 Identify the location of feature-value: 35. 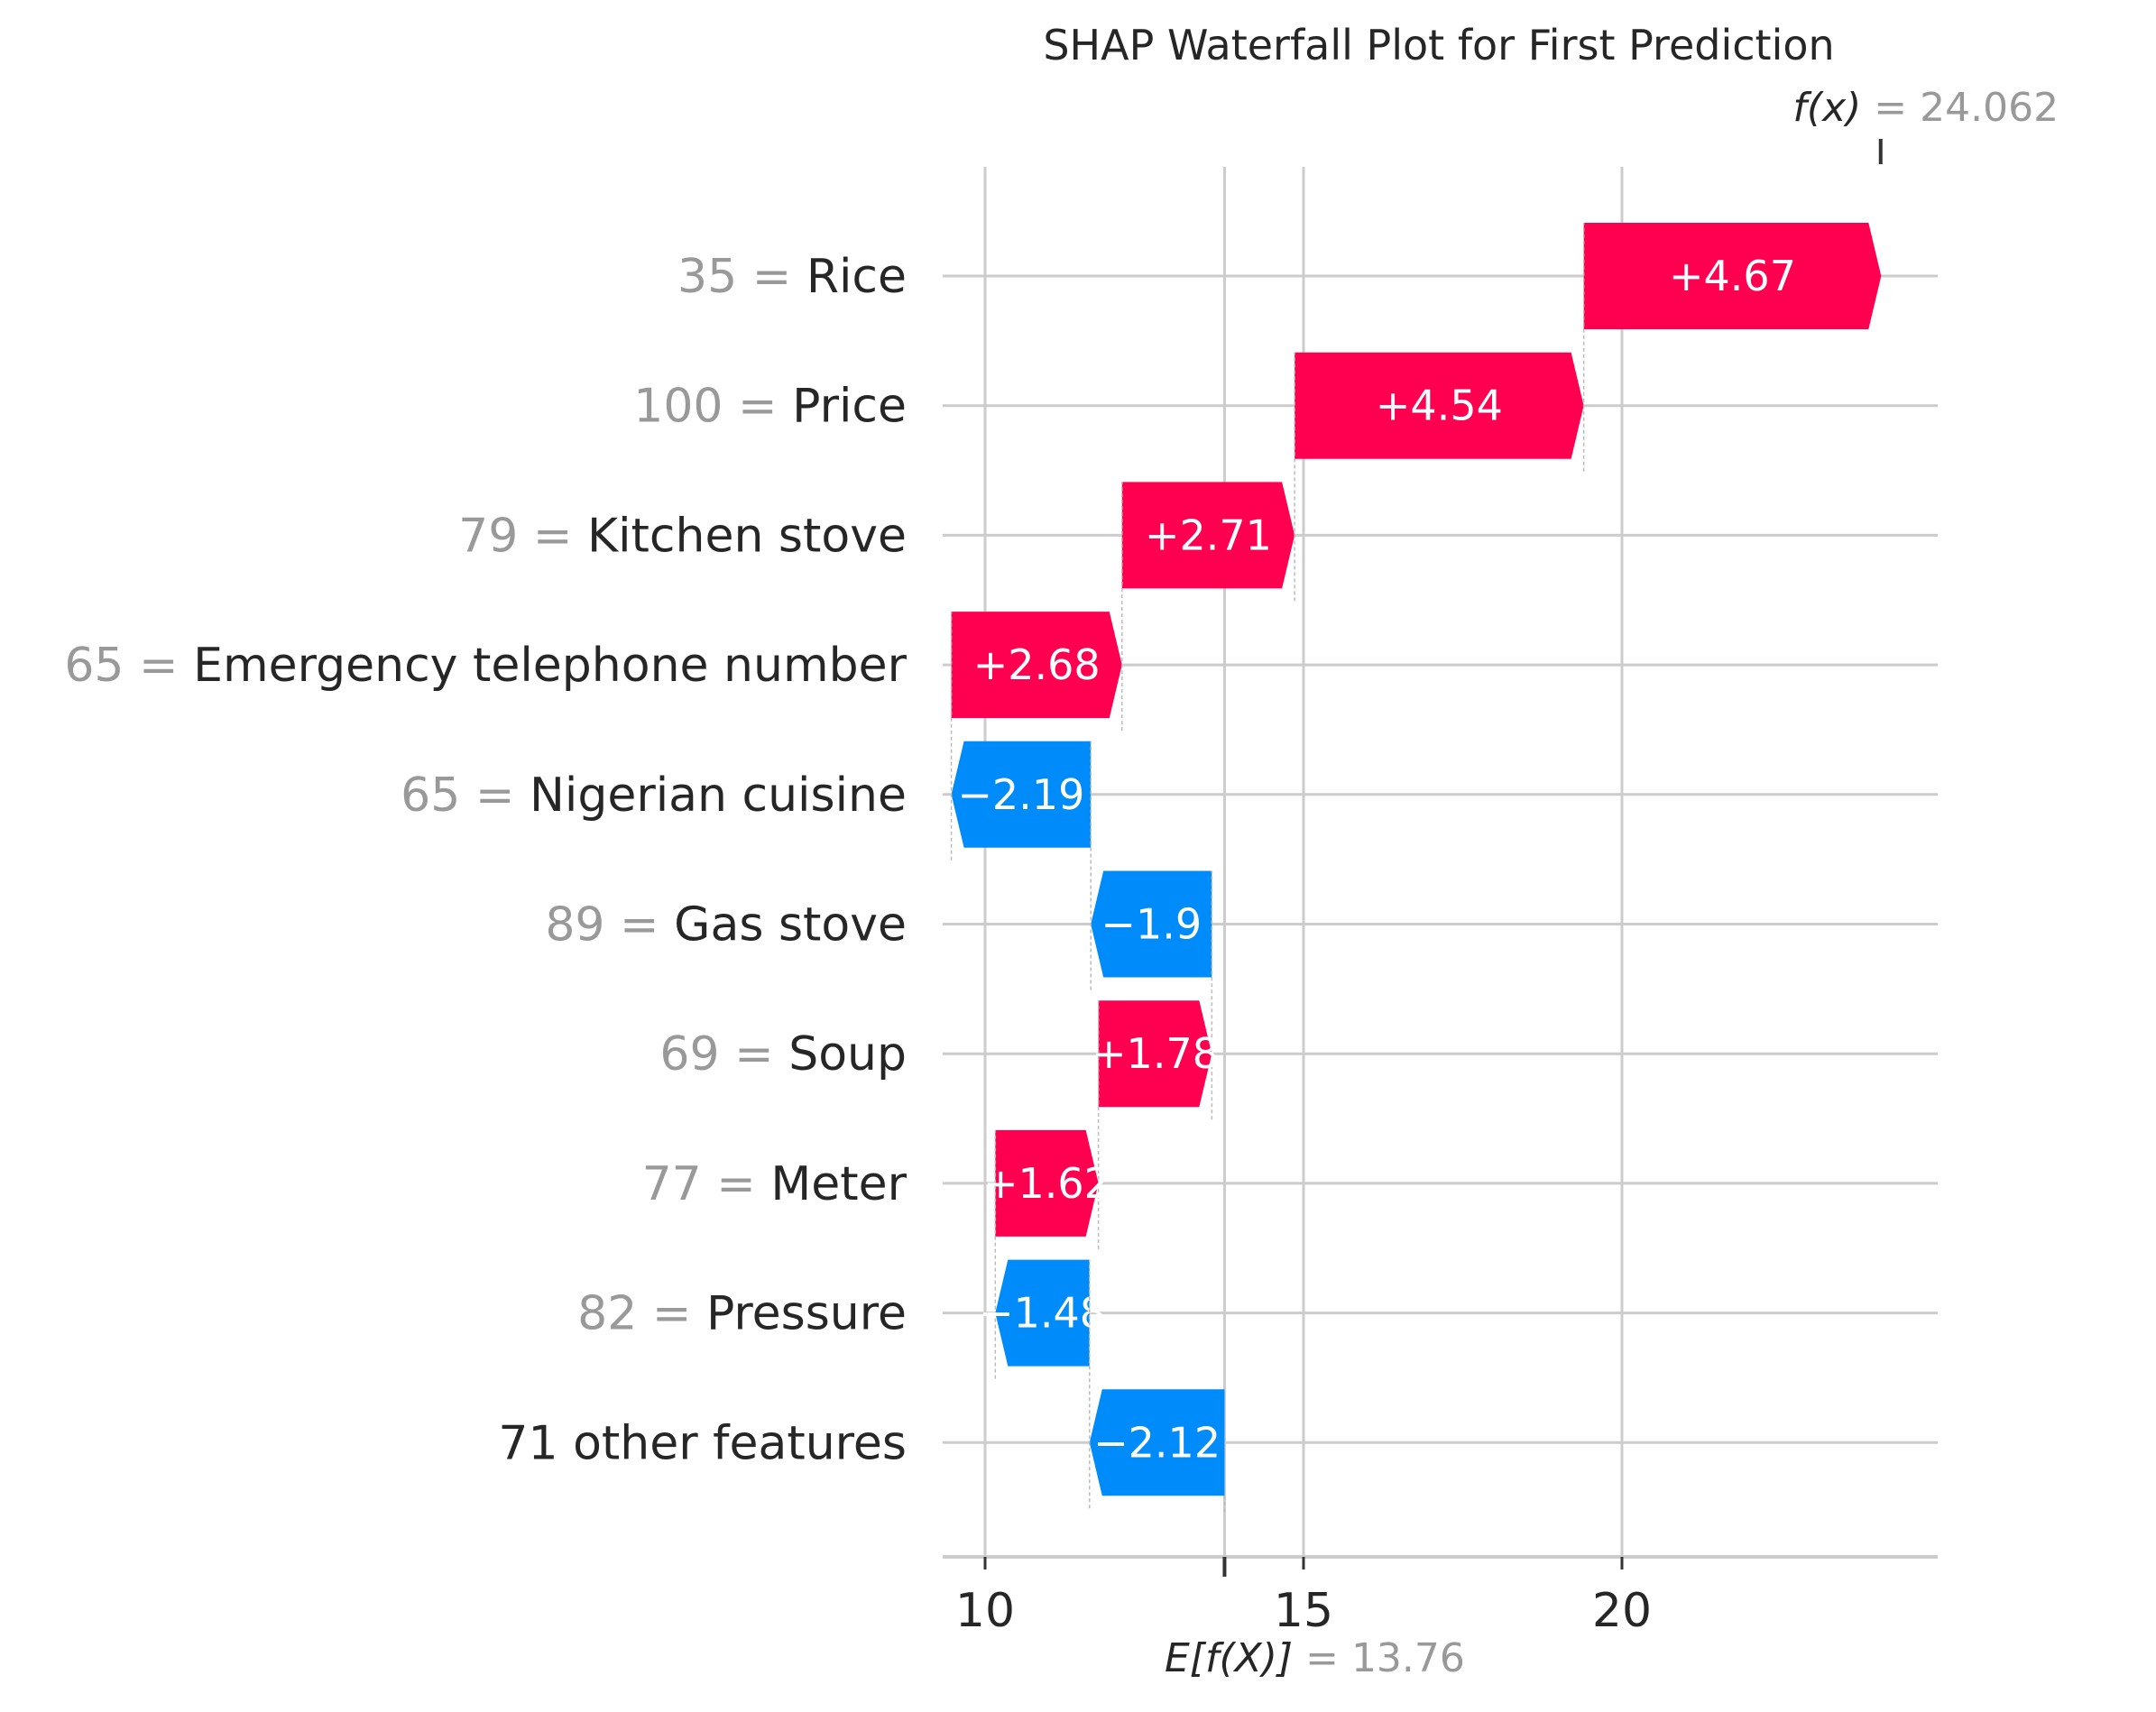
(707, 277).